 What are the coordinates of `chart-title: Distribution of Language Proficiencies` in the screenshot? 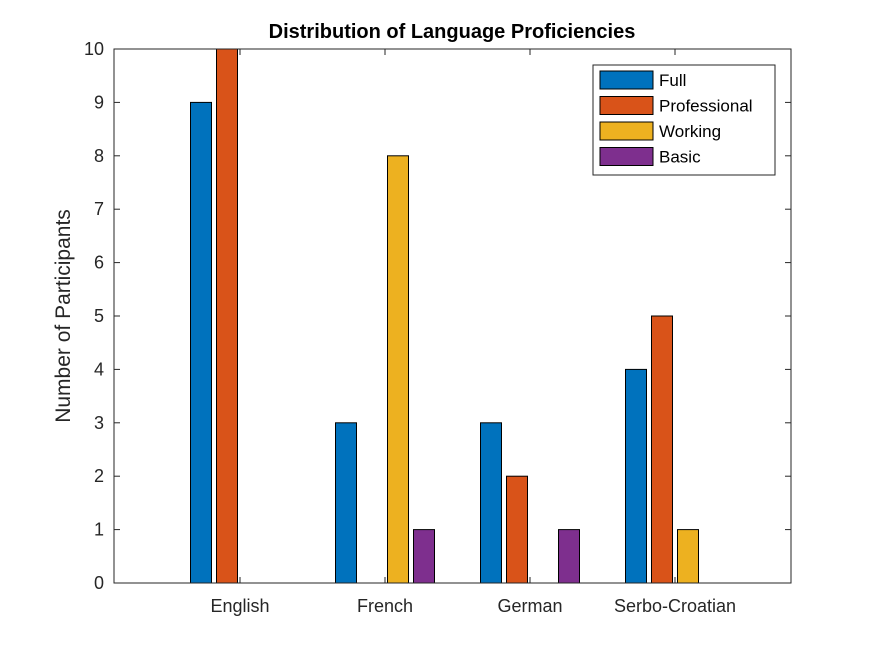 It's located at (452, 32).